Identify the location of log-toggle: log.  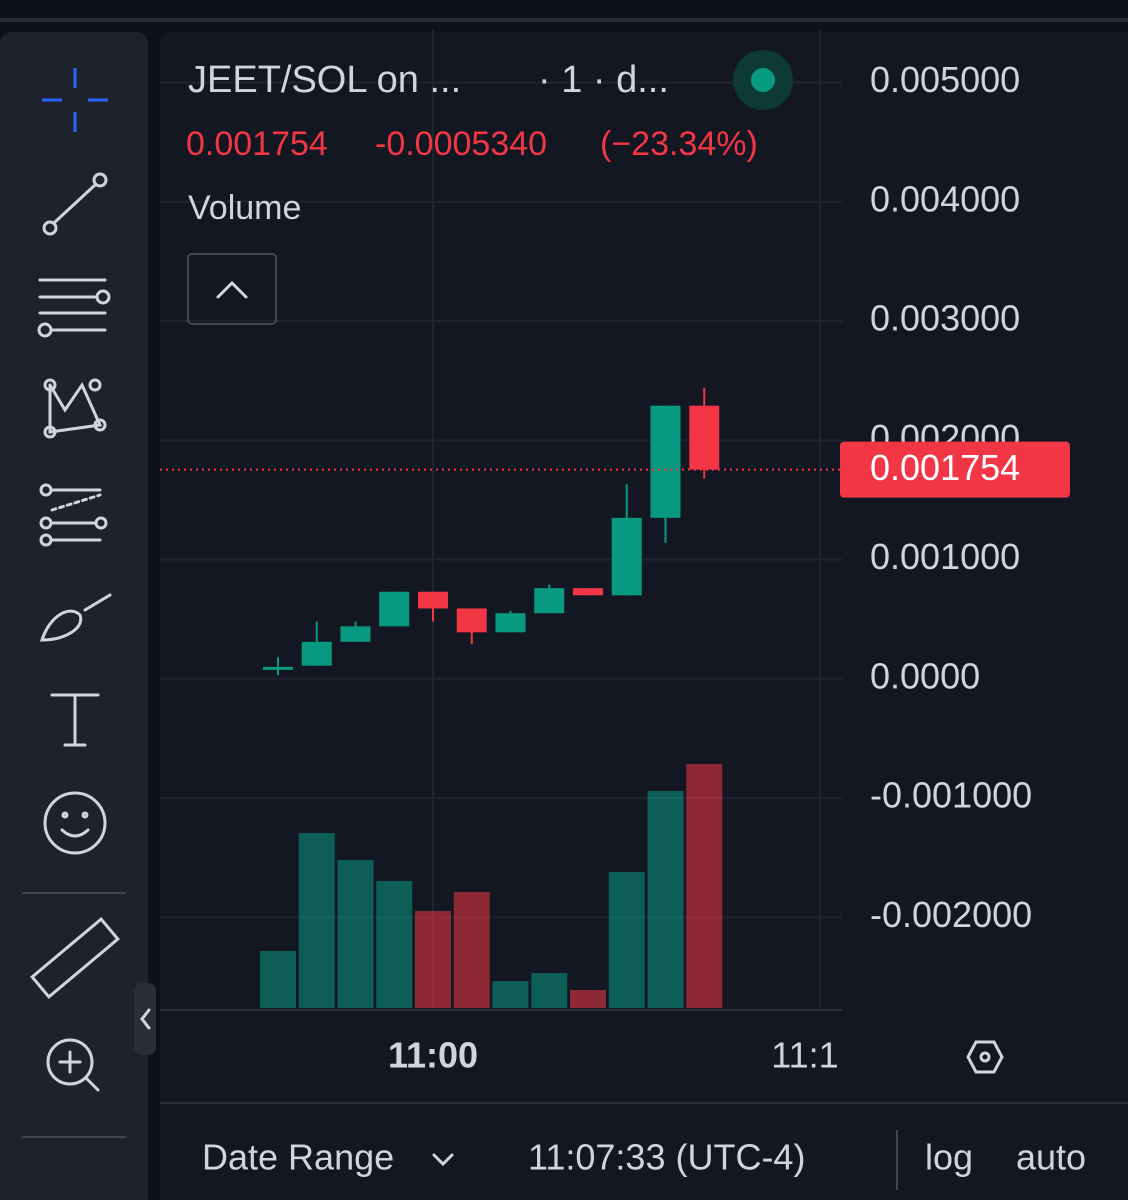
(949, 1157).